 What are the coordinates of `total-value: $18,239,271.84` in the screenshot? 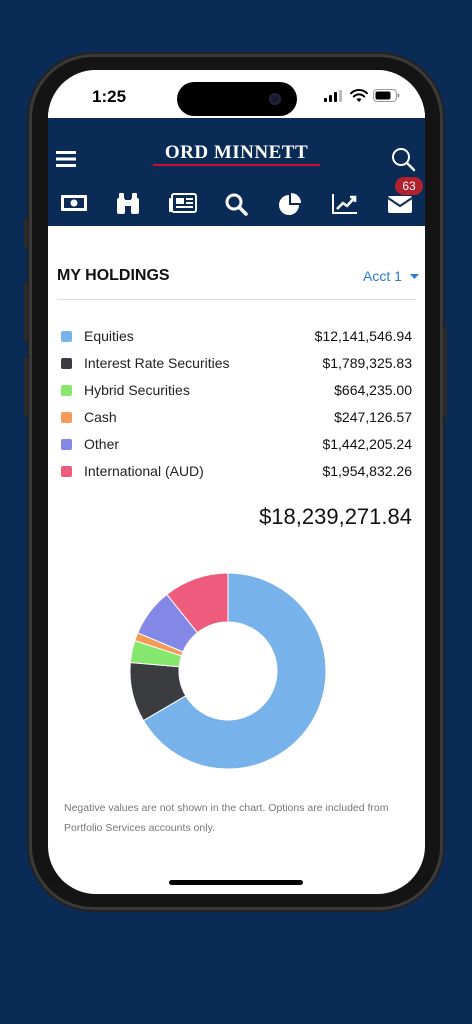 It's located at (335, 516).